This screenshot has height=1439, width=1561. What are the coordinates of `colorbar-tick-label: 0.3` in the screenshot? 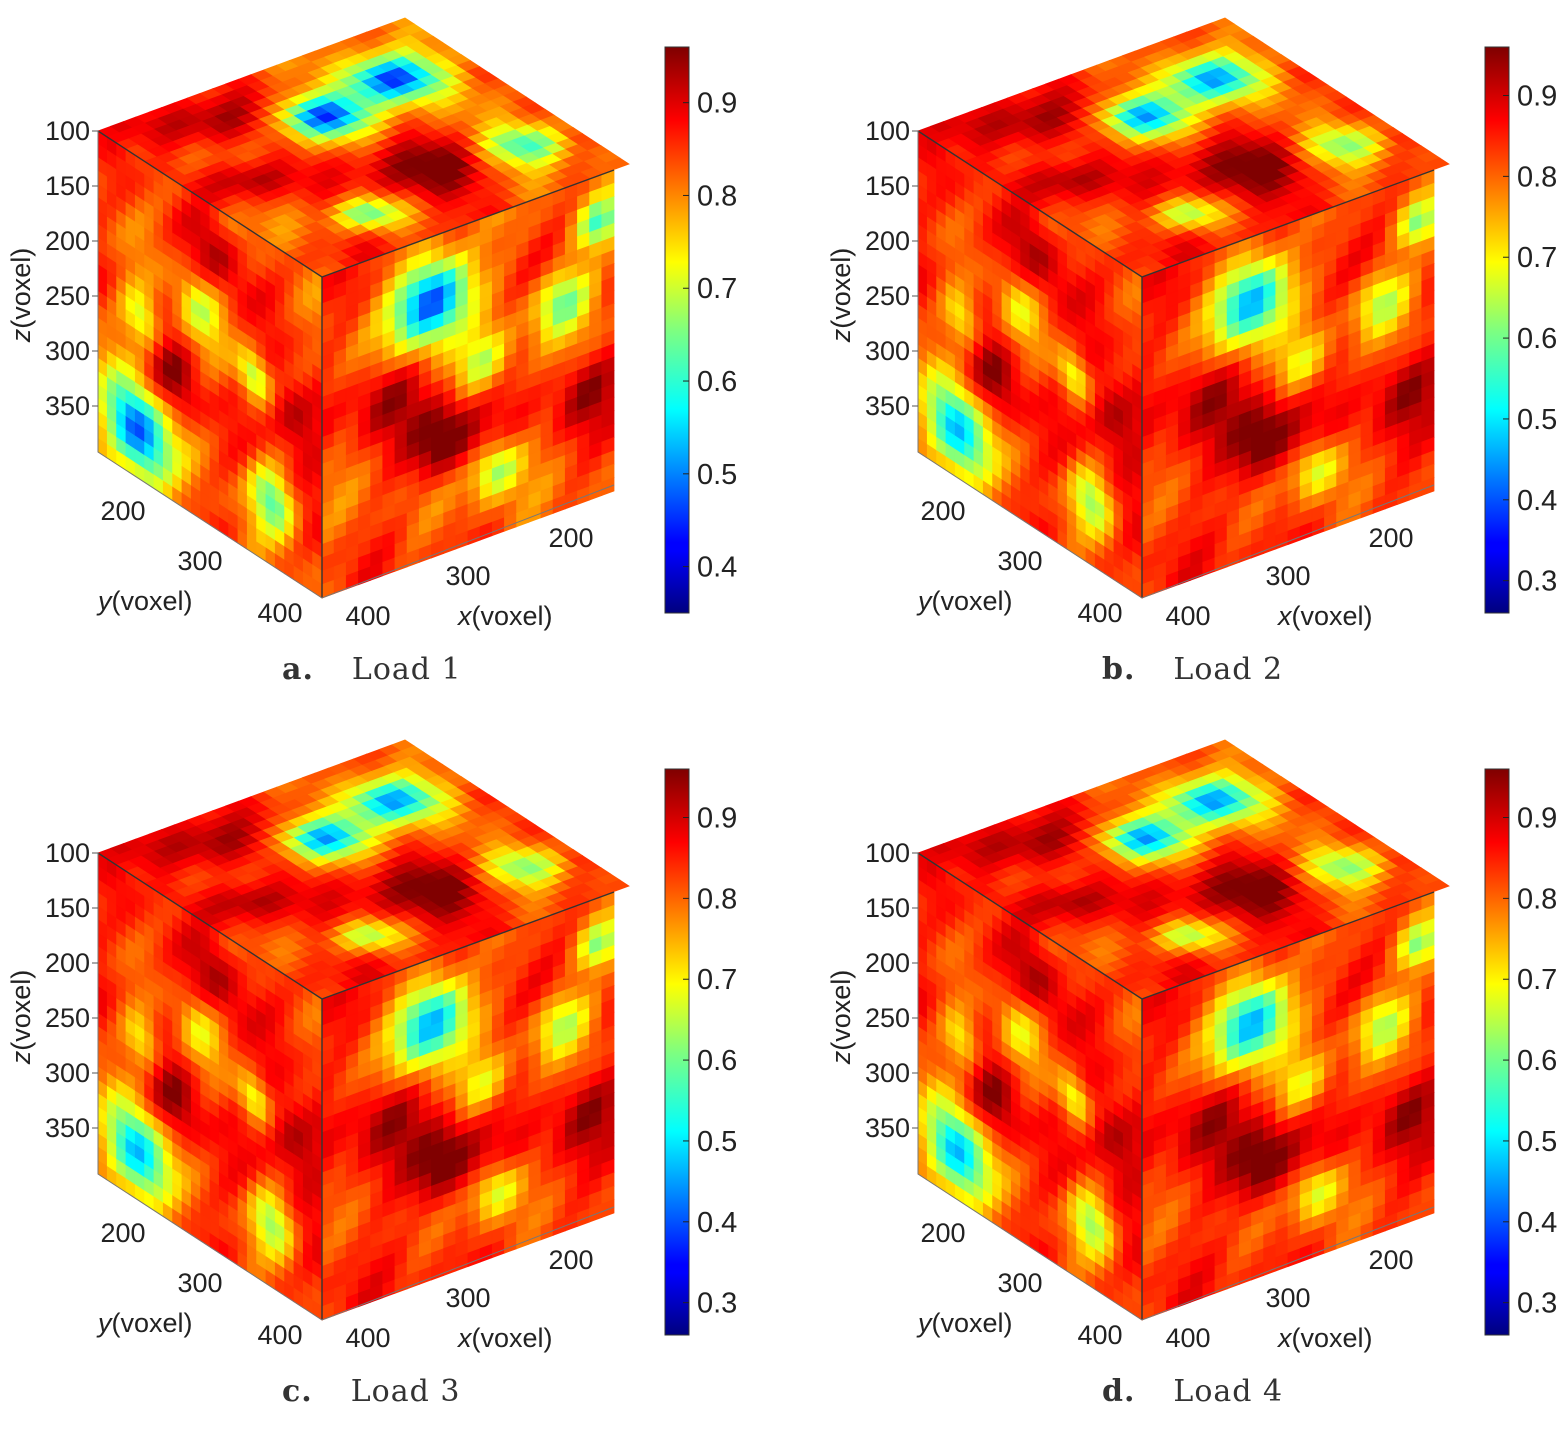 It's located at (1537, 582).